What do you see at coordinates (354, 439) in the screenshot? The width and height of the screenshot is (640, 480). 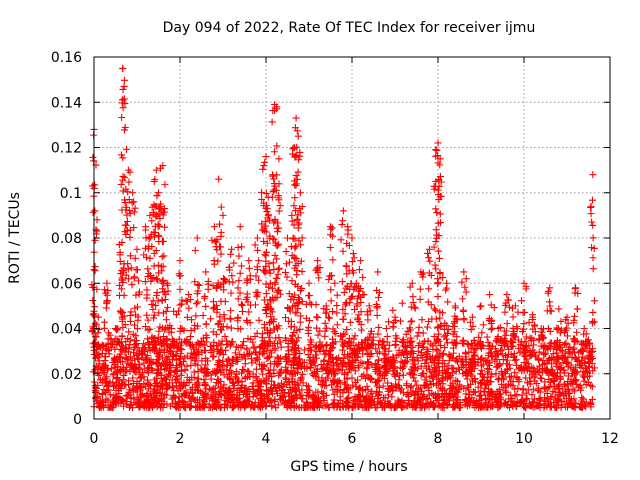 I see `x-tick-labels: 0 2 4 6 8 10 12` at bounding box center [354, 439].